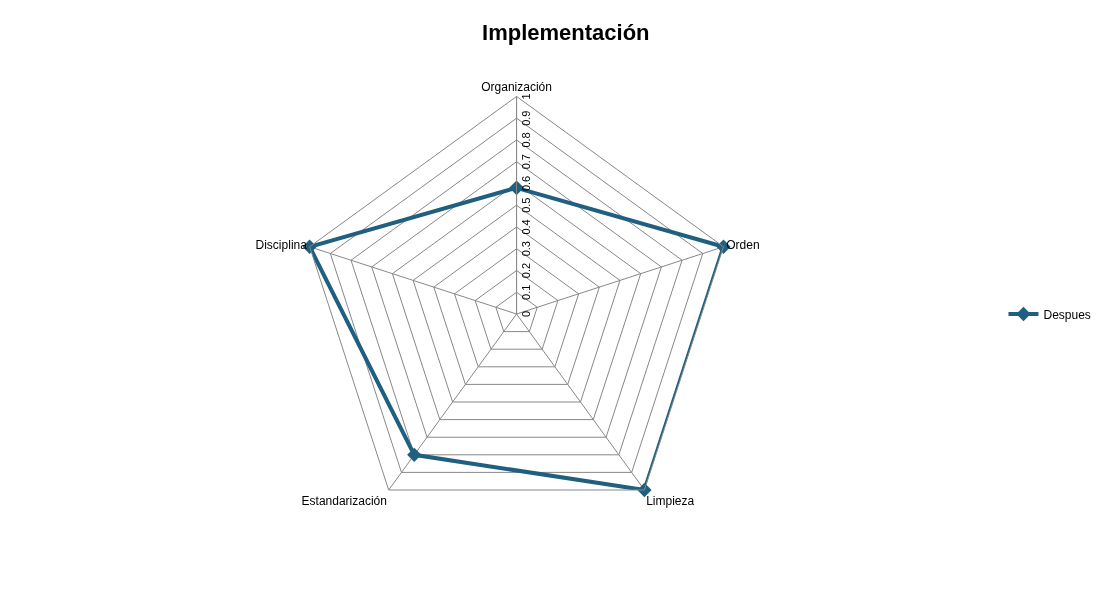 This screenshot has width=1116, height=608. Describe the element at coordinates (526, 249) in the screenshot. I see `y-tick-label: 0.3` at that location.